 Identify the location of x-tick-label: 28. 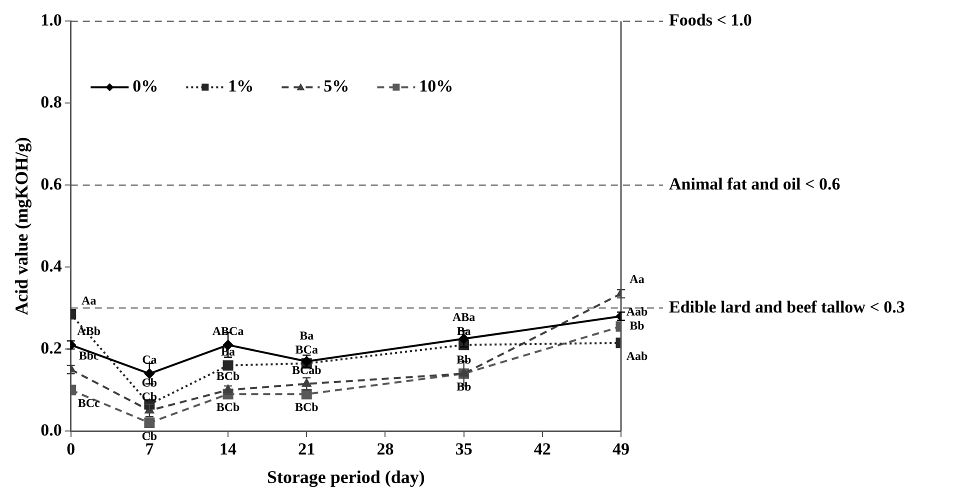
(385, 449).